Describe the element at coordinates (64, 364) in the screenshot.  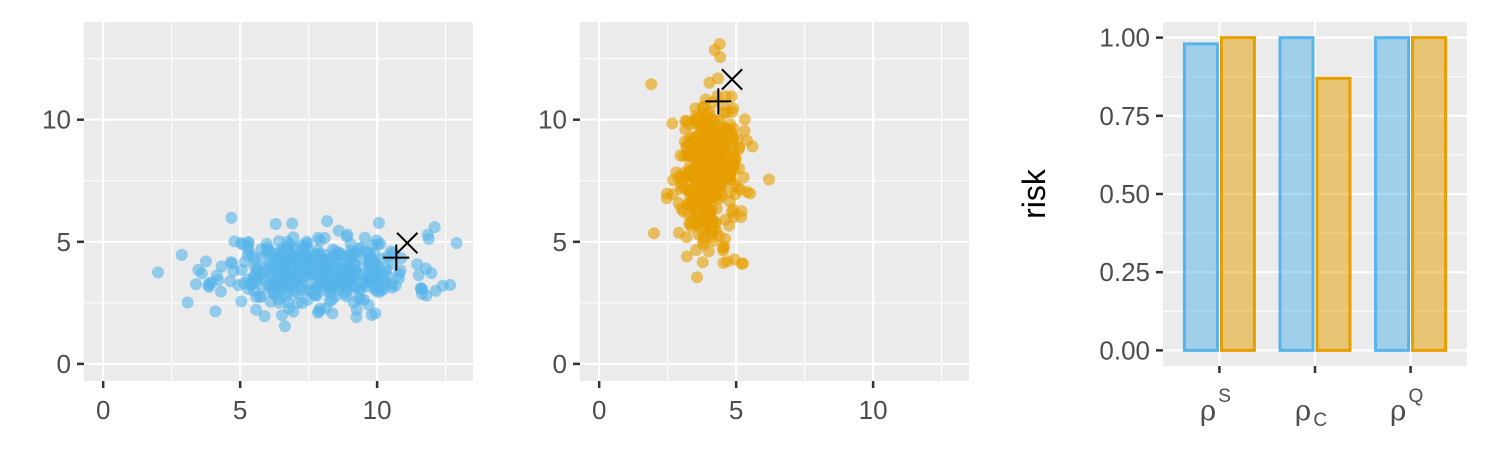
I see `y-tick-label: 0` at that location.